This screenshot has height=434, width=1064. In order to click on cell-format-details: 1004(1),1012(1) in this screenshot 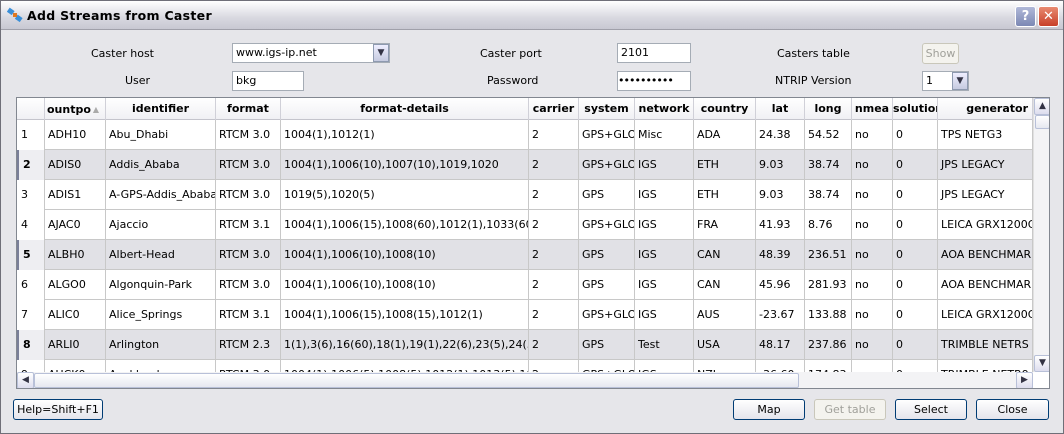, I will do `click(405, 135)`.